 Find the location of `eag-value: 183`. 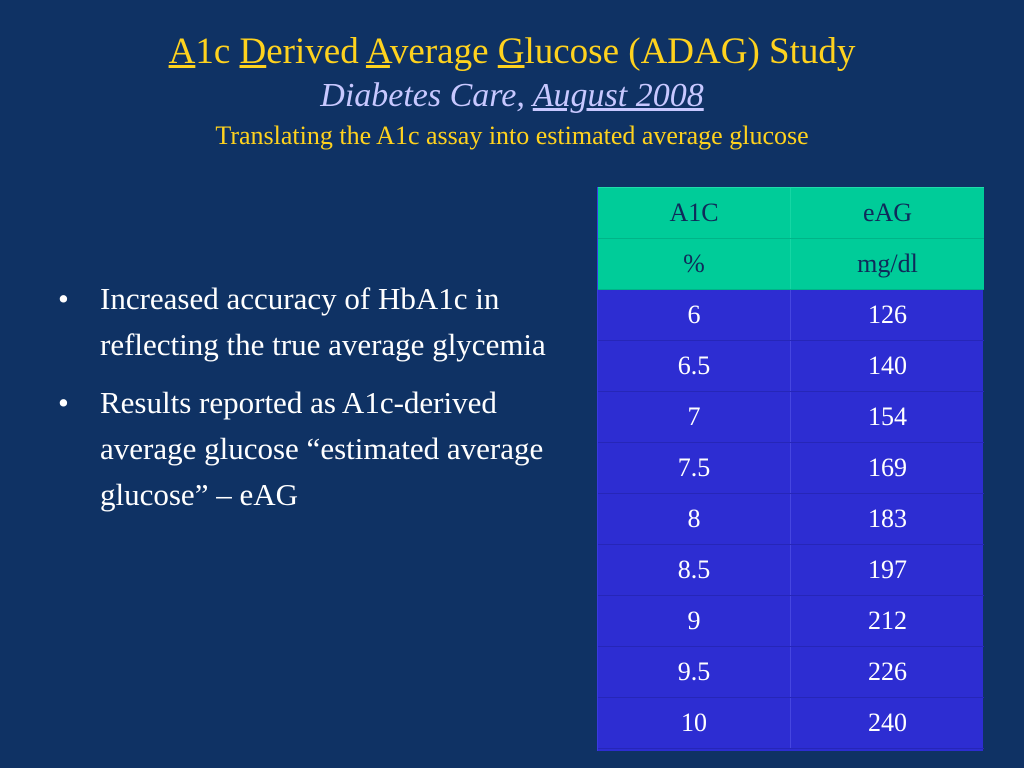

eag-value: 183 is located at coordinates (887, 519).